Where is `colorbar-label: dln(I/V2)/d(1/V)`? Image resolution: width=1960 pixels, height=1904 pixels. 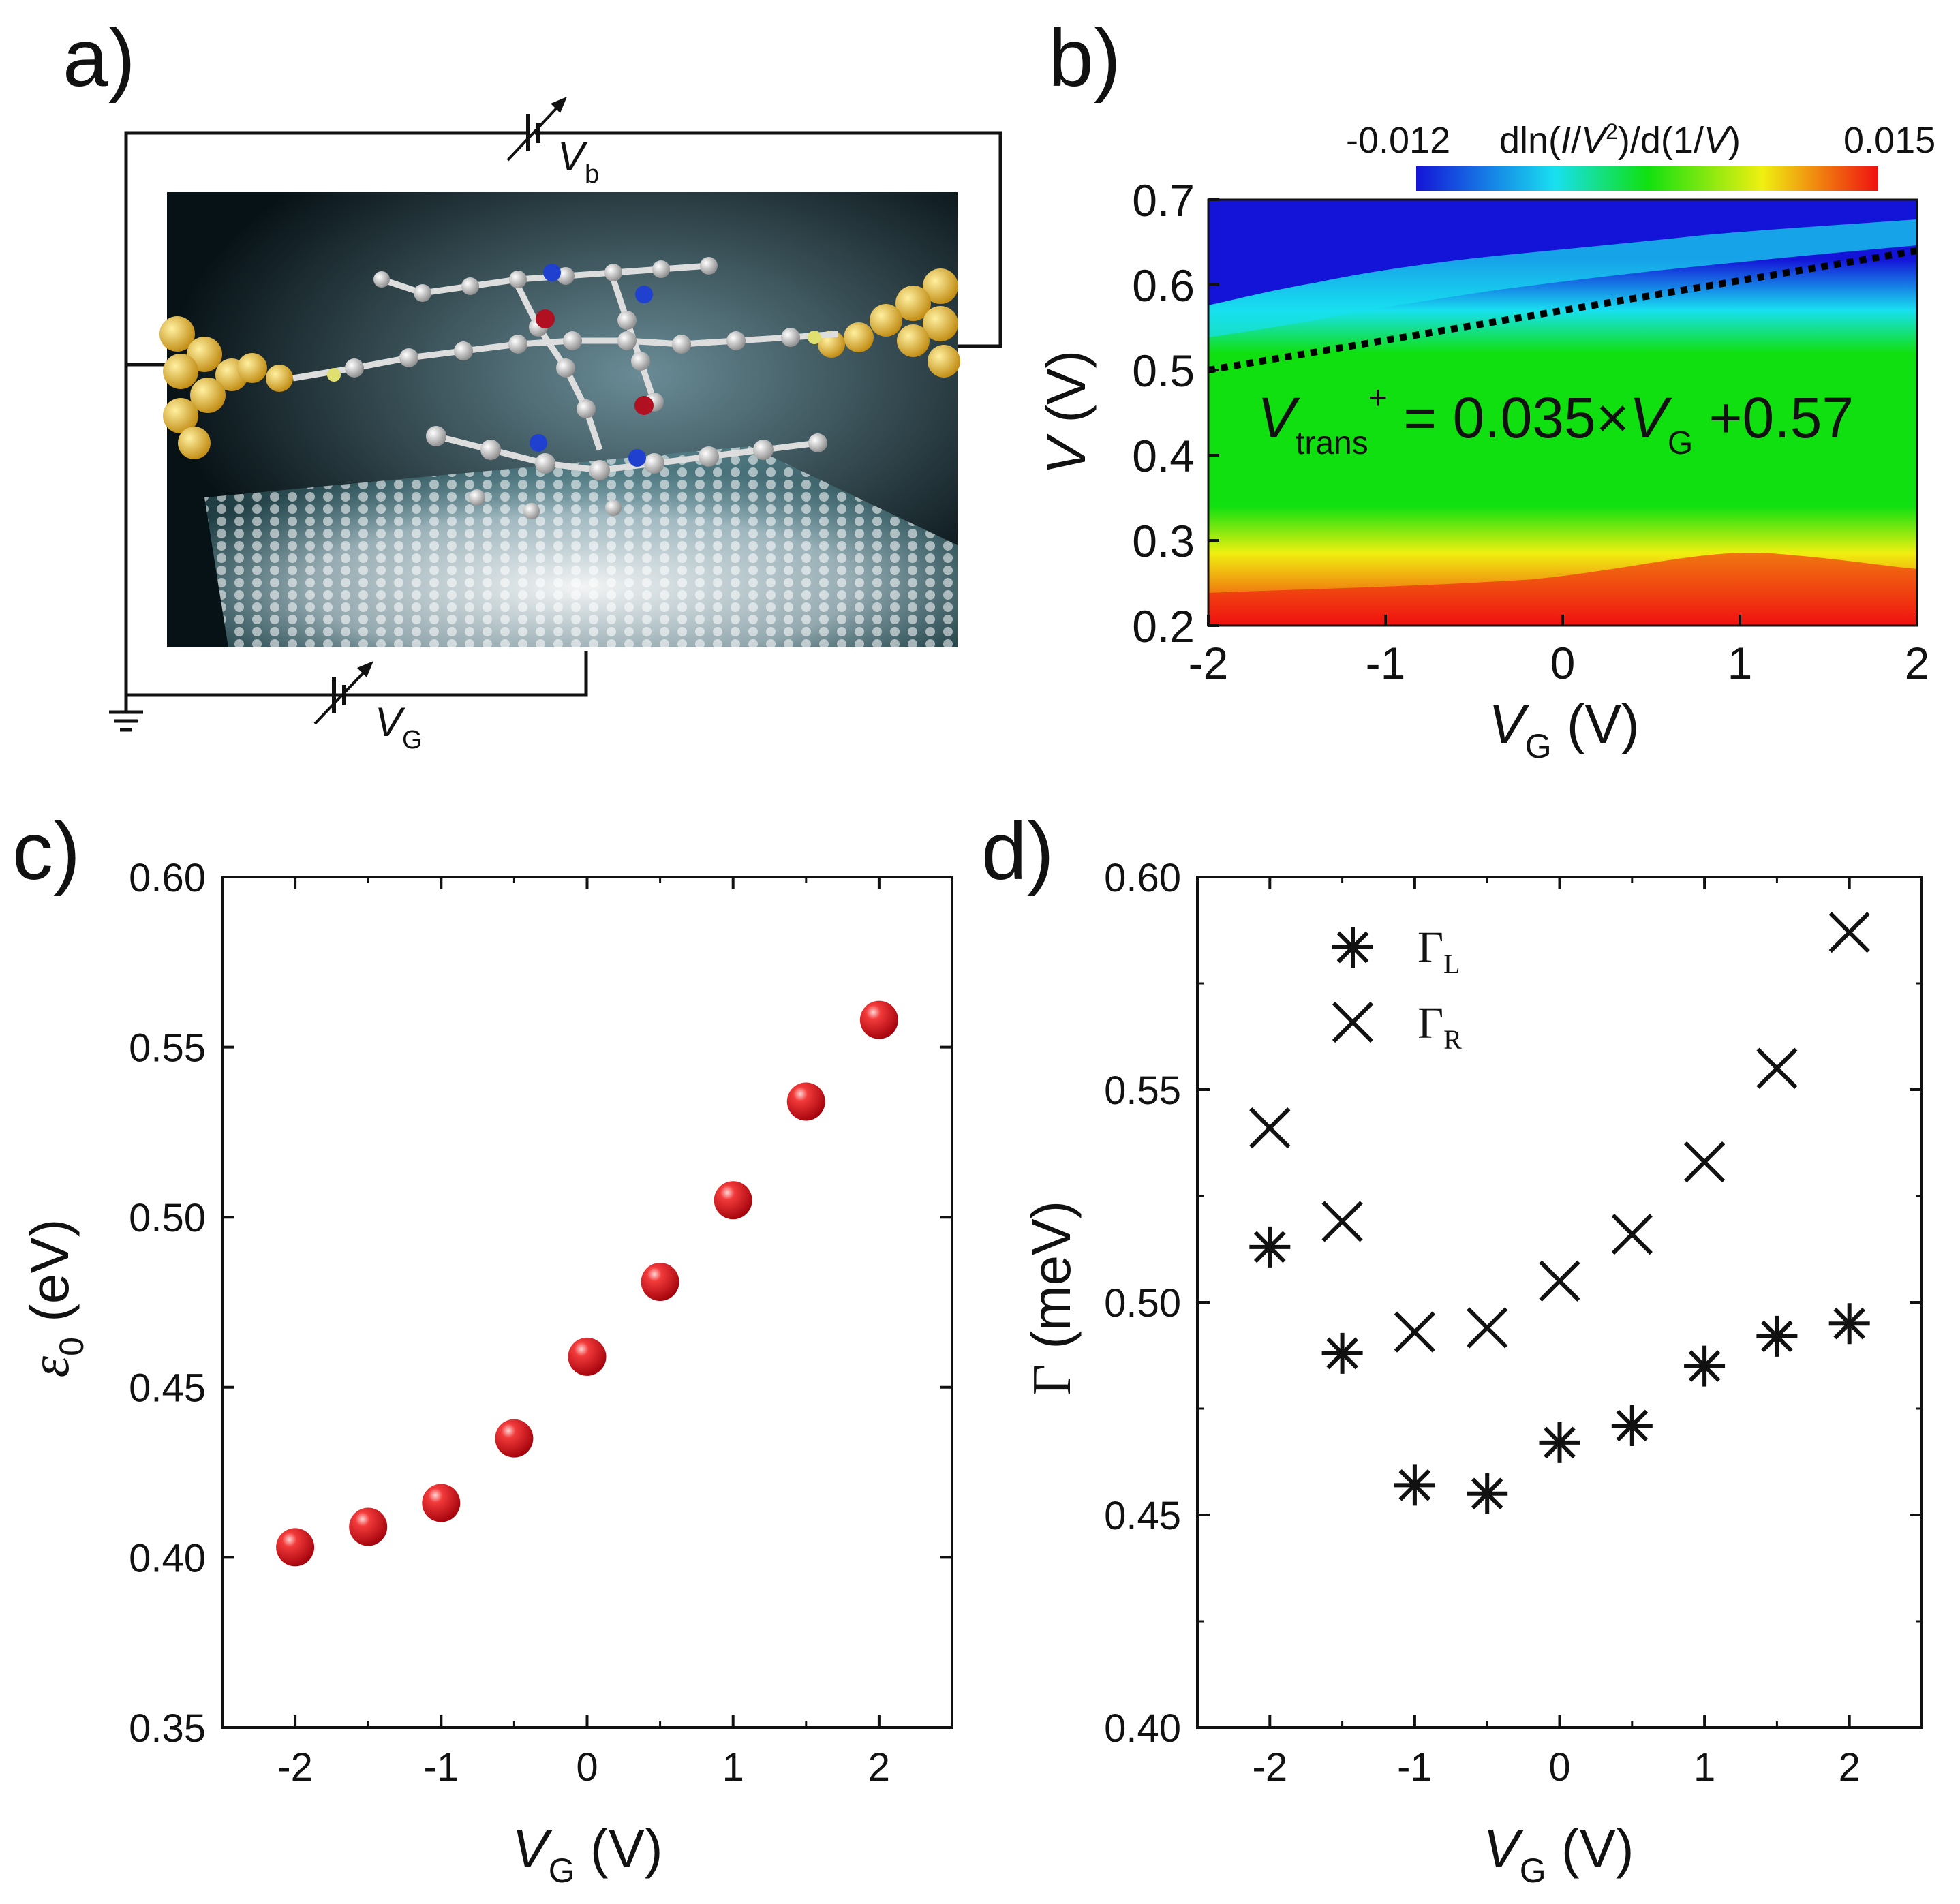
colorbar-label: dln(I/V2)/d(1/V) is located at coordinates (1620, 140).